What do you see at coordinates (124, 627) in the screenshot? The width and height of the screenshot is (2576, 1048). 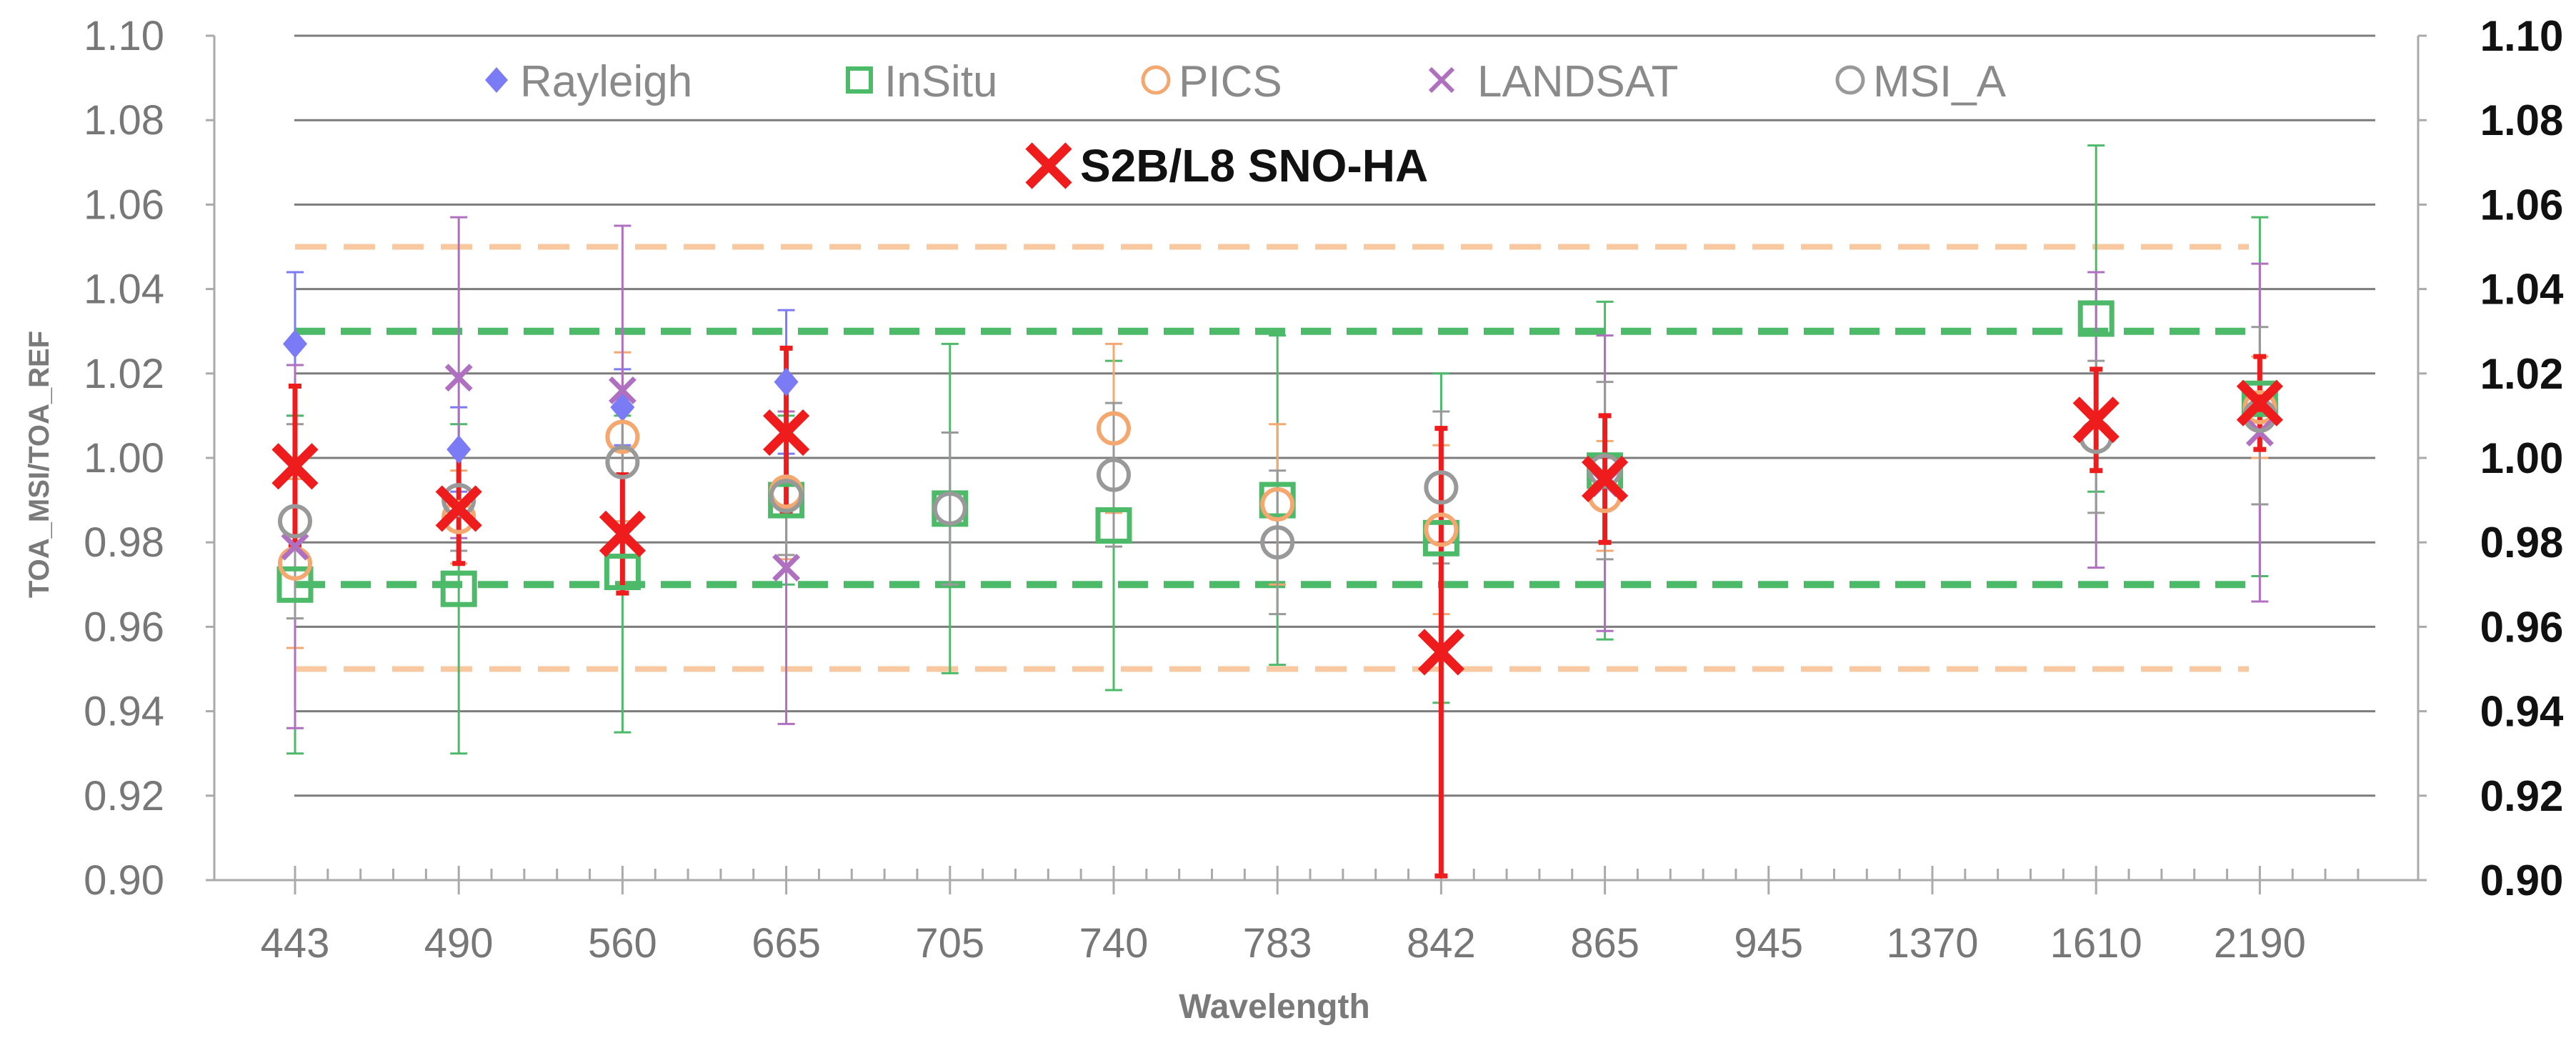 I see `y-tick-label-left: 0.96` at bounding box center [124, 627].